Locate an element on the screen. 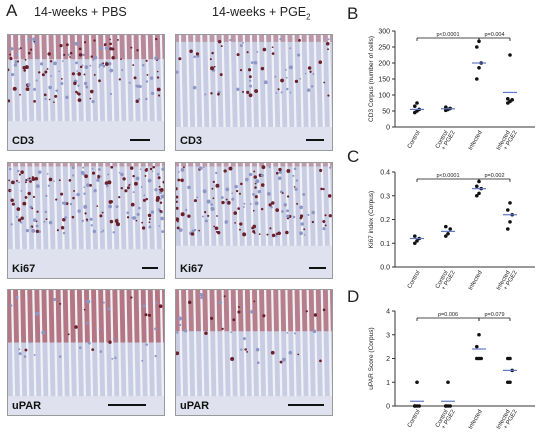 The image size is (550, 435). category-label-c: Control is located at coordinates (414, 280).